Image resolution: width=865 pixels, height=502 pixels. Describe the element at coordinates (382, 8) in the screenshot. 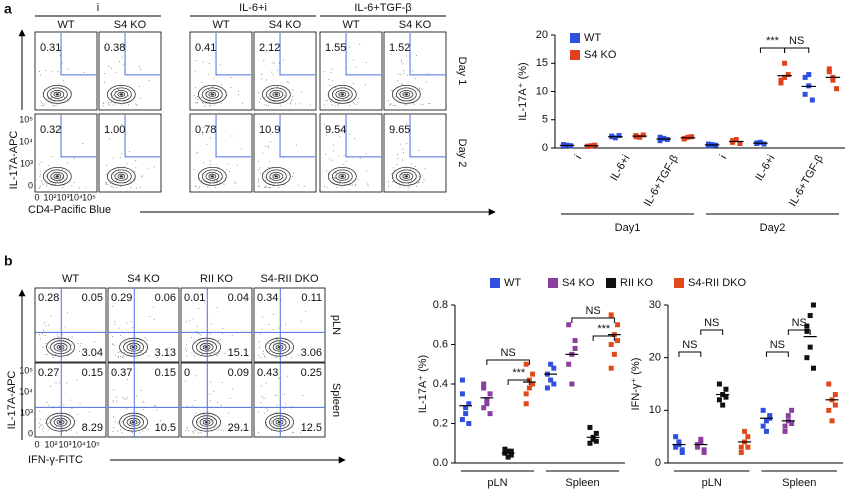

I see `group-label: IL-6+TGF-β` at that location.